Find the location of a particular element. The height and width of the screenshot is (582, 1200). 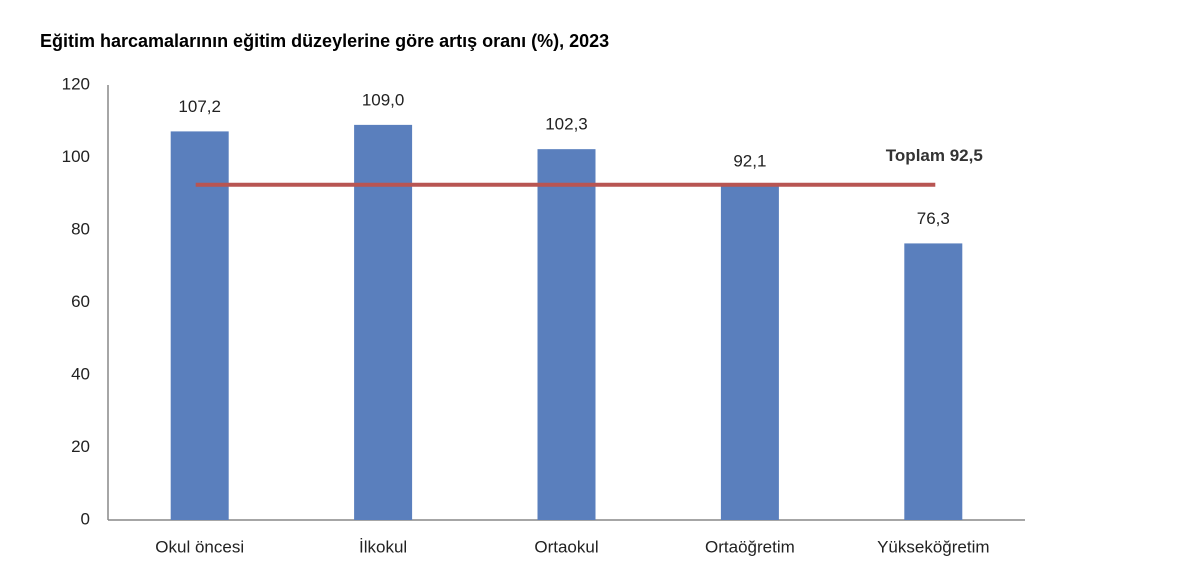

value-label: 92,1 is located at coordinates (749, 161).